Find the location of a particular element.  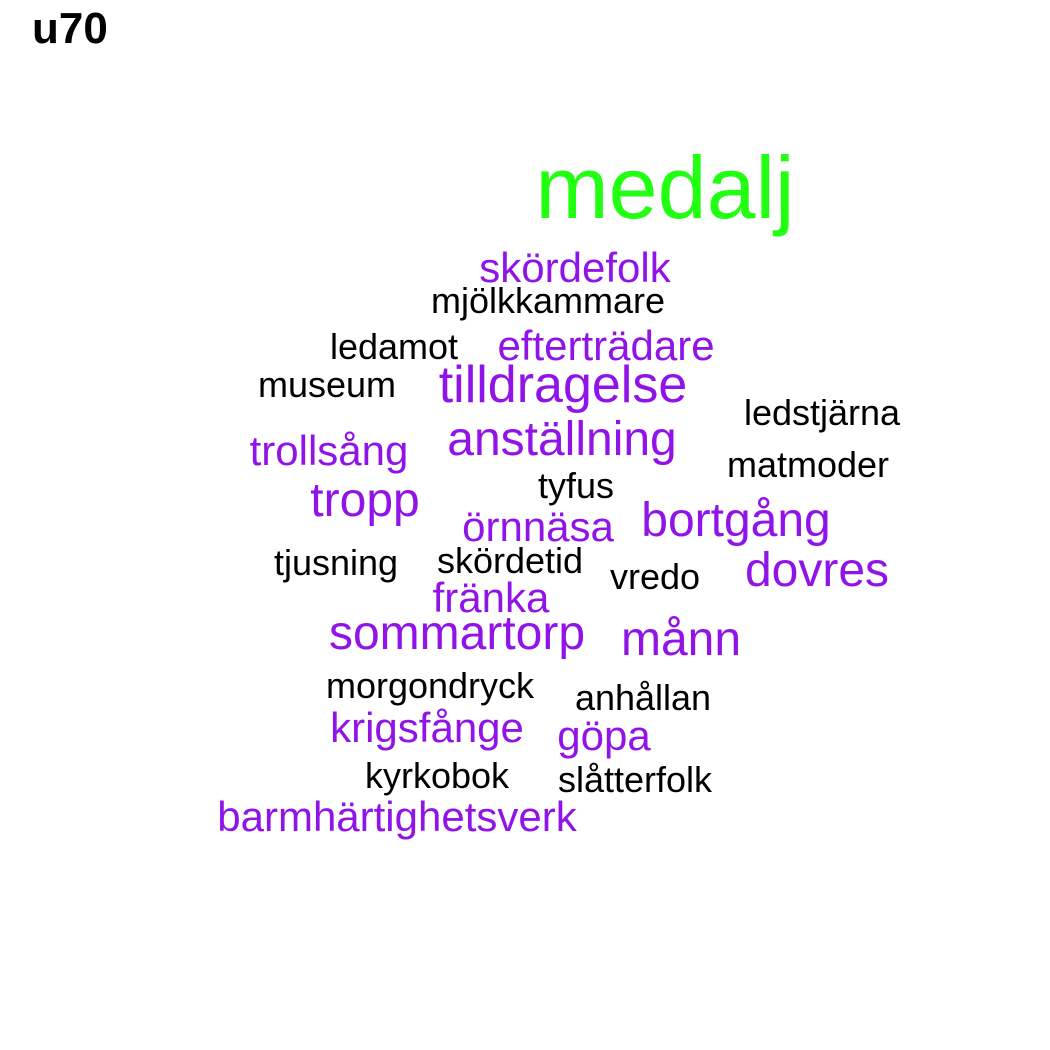

cloud-word: ledstjärna is located at coordinates (822, 412).